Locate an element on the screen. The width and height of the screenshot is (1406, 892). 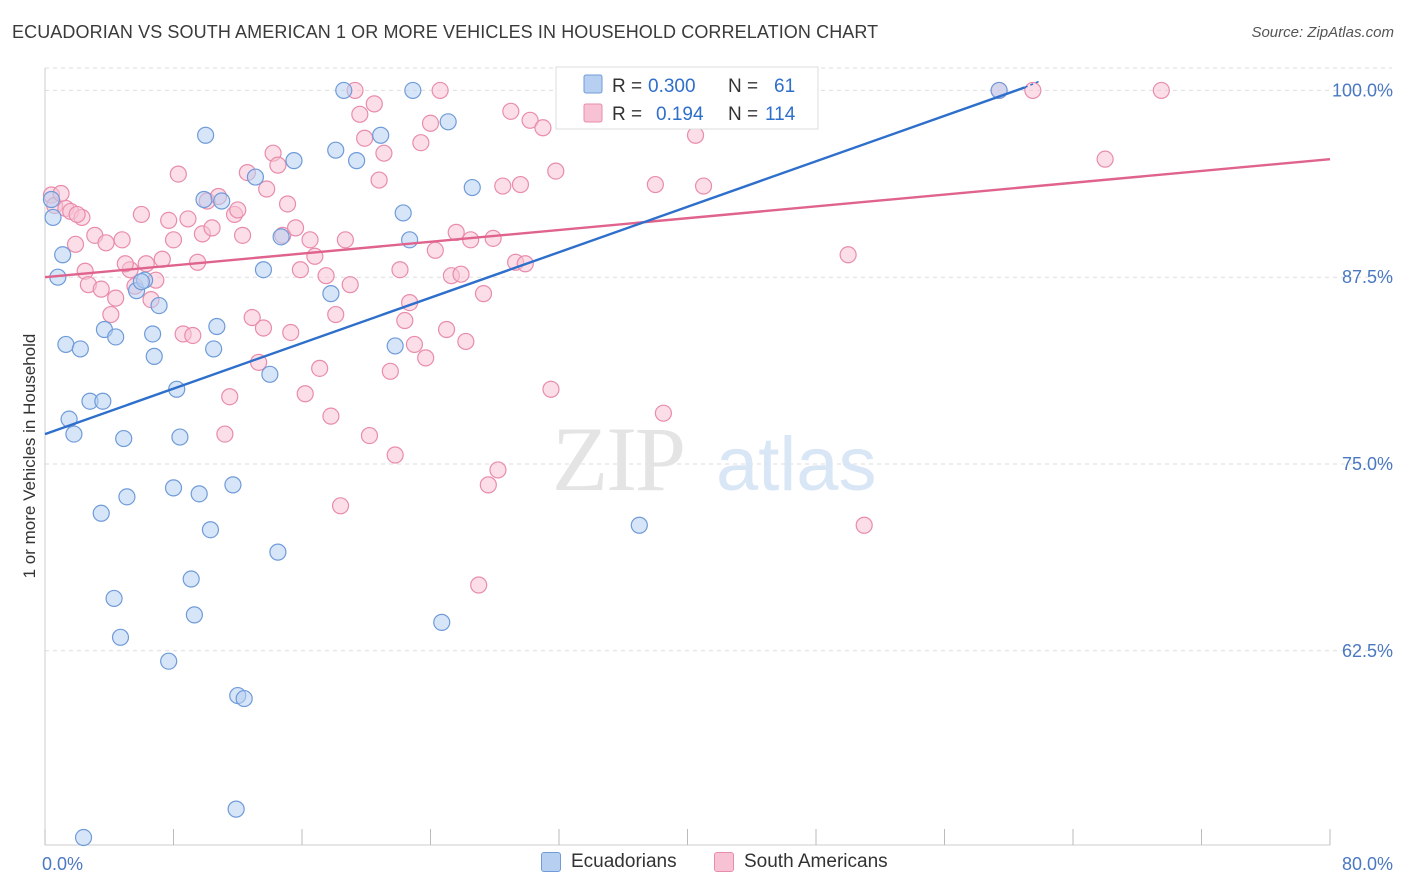
stats-legend-r-label-2: R = is located at coordinates (627, 114).